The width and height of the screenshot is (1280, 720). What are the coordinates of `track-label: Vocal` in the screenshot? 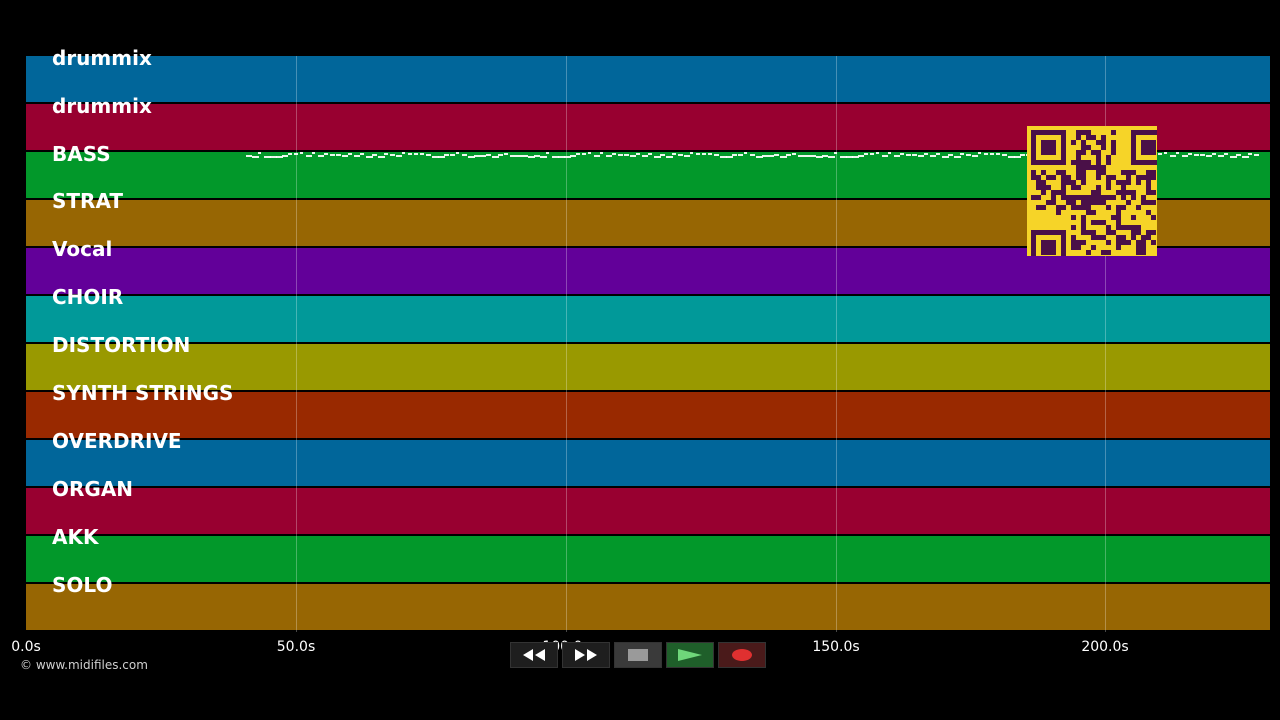 It's located at (82, 249).